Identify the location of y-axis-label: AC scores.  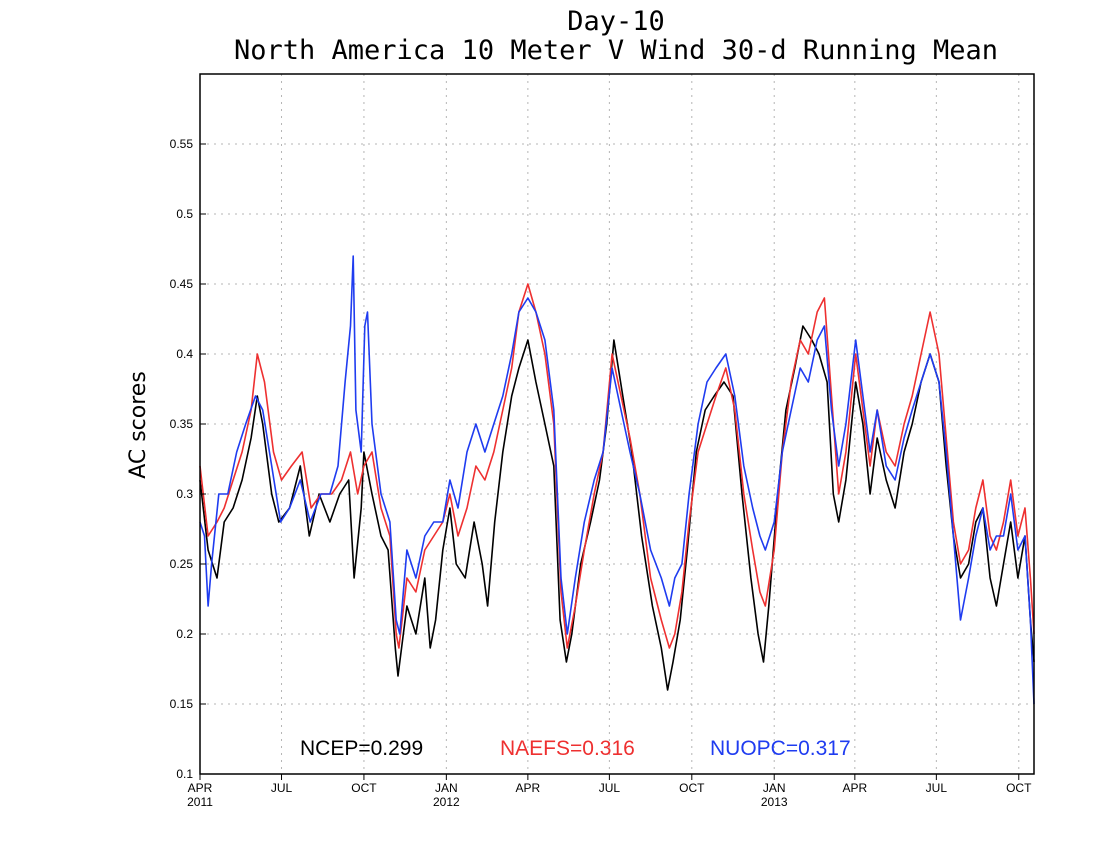
(138, 425).